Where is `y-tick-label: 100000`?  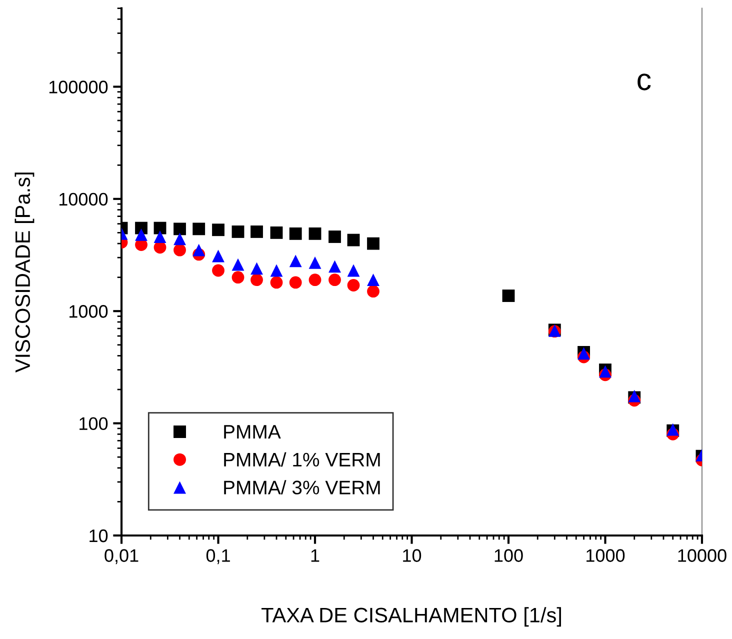 y-tick-label: 100000 is located at coordinates (78, 87).